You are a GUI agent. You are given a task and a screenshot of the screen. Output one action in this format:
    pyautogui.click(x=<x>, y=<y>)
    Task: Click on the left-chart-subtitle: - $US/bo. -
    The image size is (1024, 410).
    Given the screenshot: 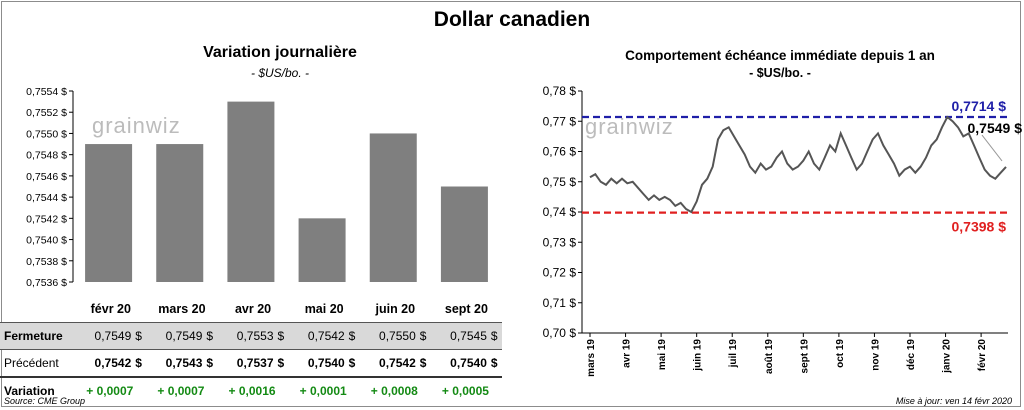 What is the action you would take?
    pyautogui.click(x=280, y=73)
    